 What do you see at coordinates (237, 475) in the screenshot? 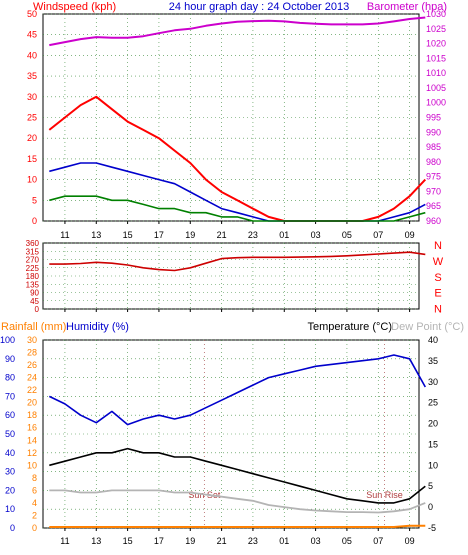
I see `temperature-line` at bounding box center [237, 475].